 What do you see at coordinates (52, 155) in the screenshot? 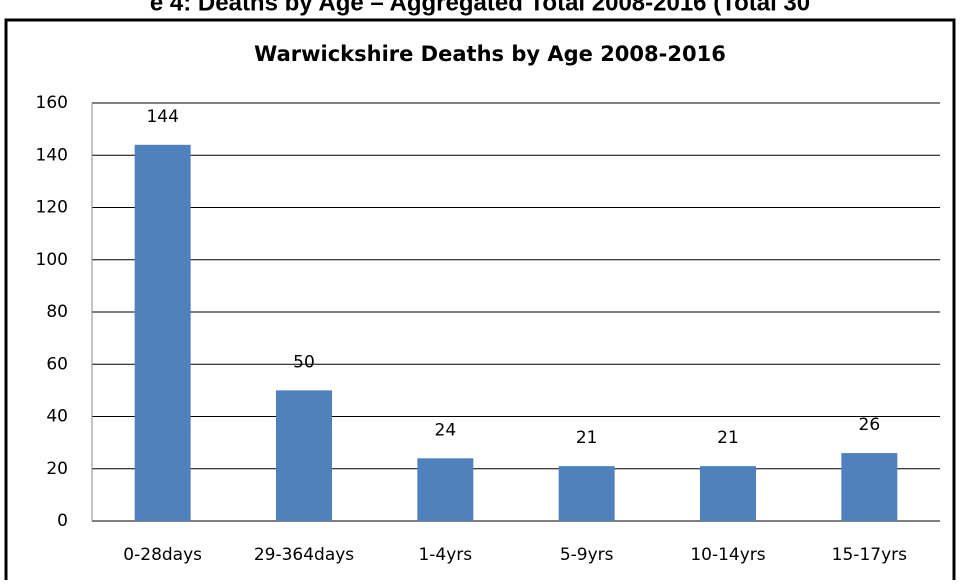
I see `y-tick-label: 140` at bounding box center [52, 155].